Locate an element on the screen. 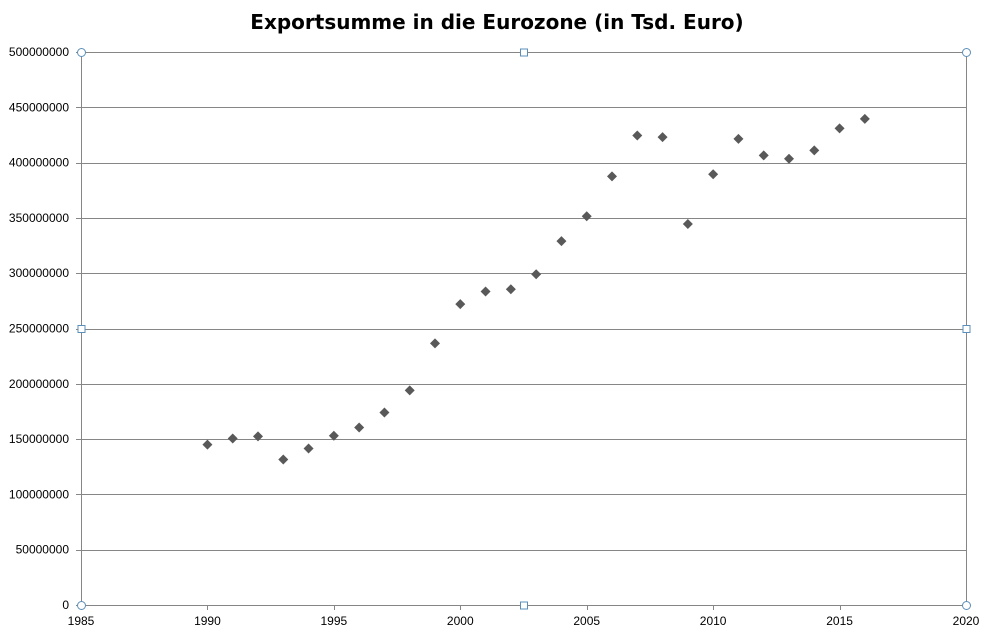 This screenshot has height=636, width=990. y-tick-label: 400000000 is located at coordinates (39, 163).